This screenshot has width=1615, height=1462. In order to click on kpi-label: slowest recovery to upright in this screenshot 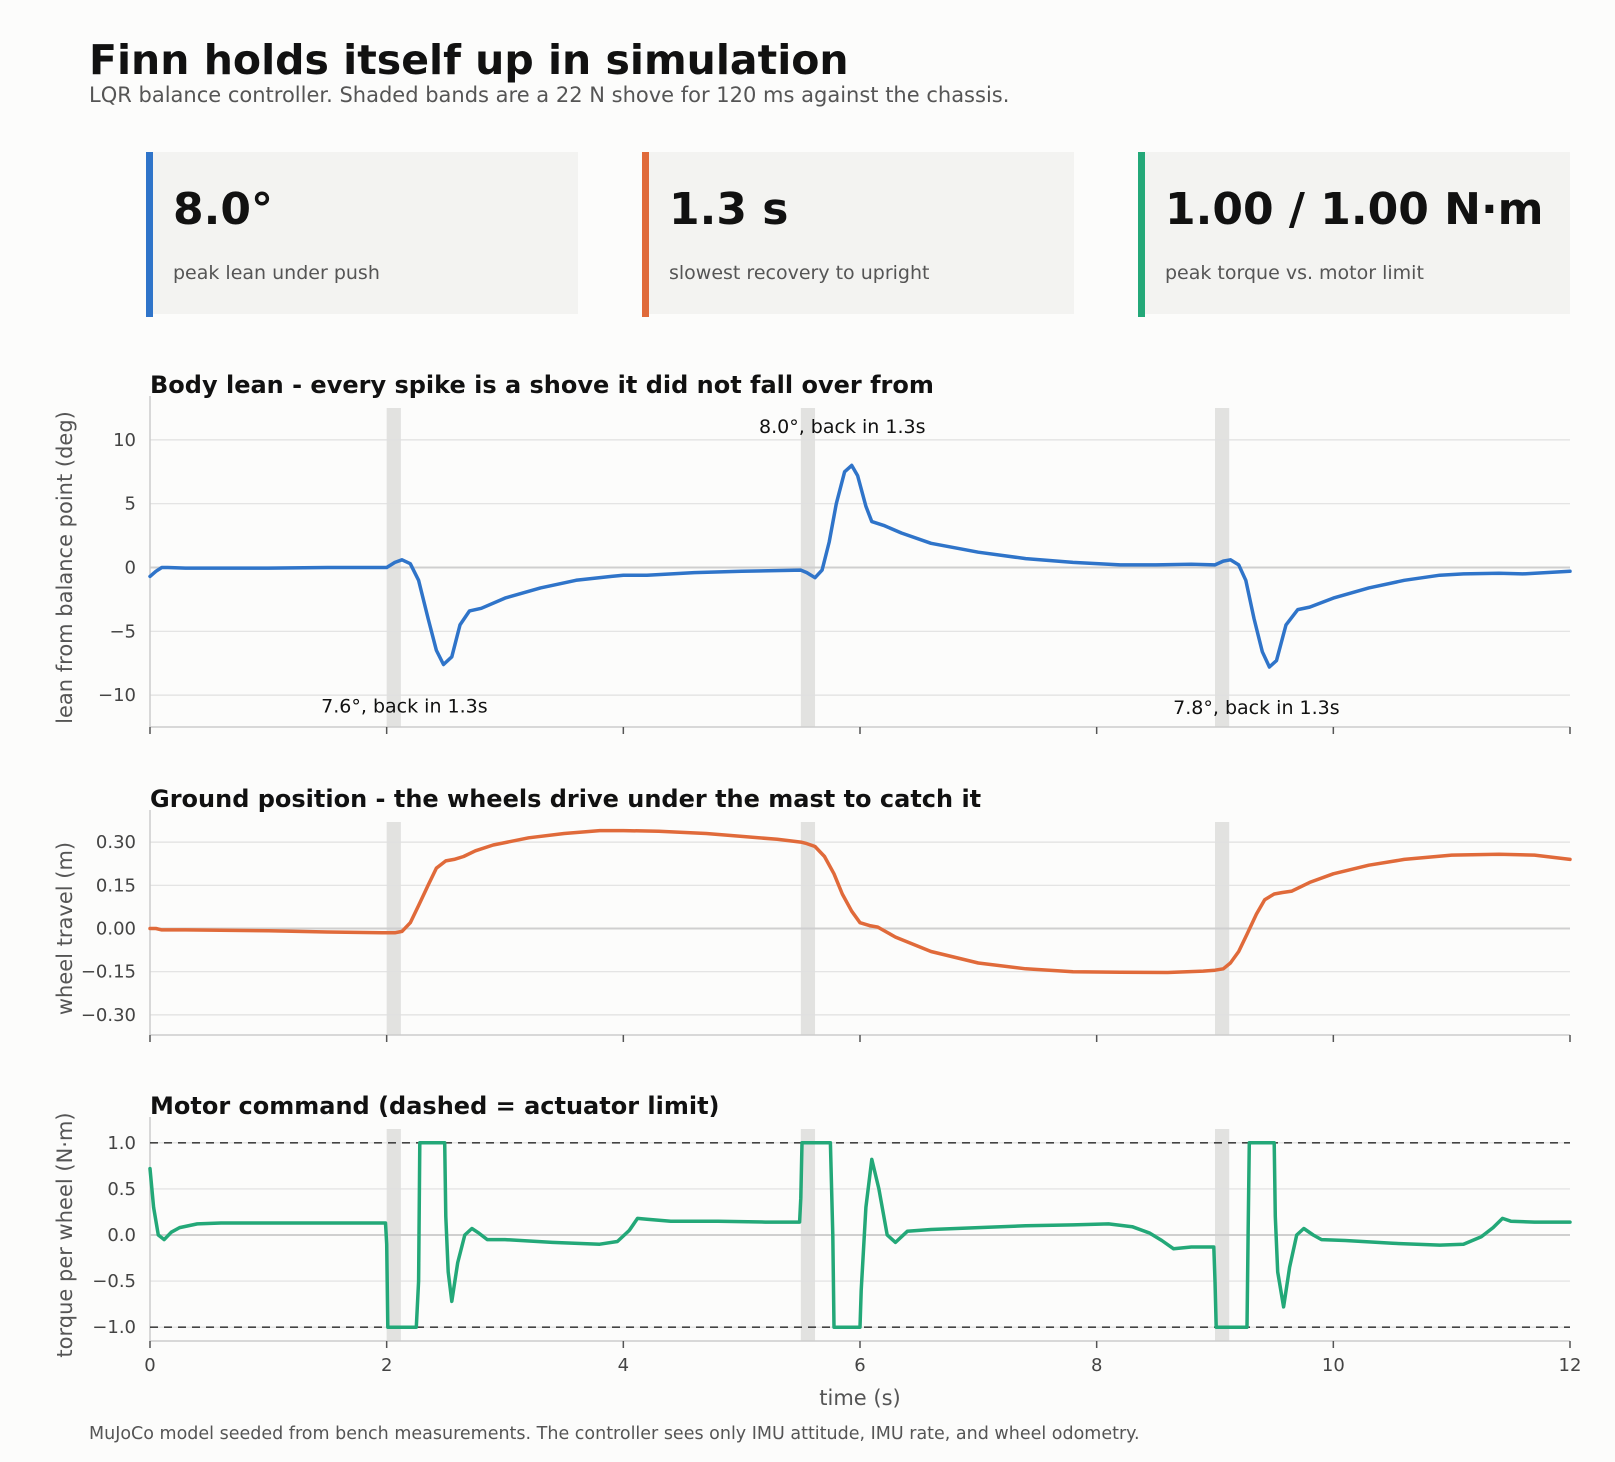, I will do `click(799, 273)`.